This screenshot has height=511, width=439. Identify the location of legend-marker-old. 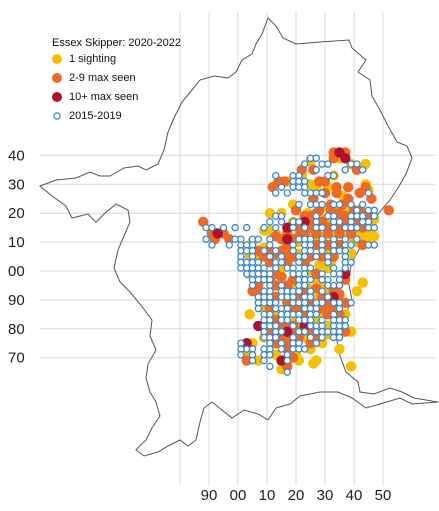
(57, 116).